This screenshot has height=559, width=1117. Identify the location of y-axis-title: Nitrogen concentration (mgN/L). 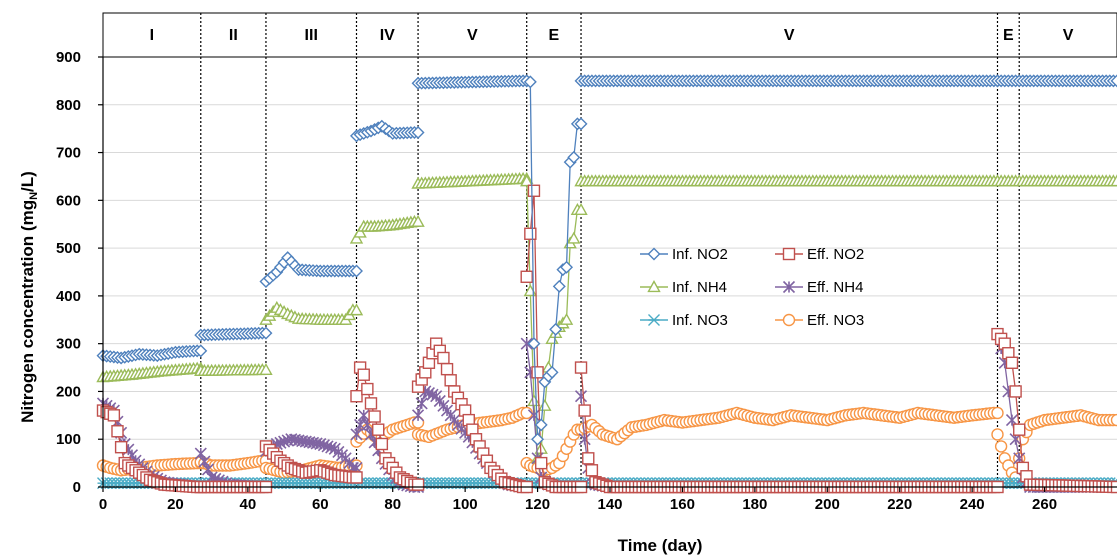
(29, 297).